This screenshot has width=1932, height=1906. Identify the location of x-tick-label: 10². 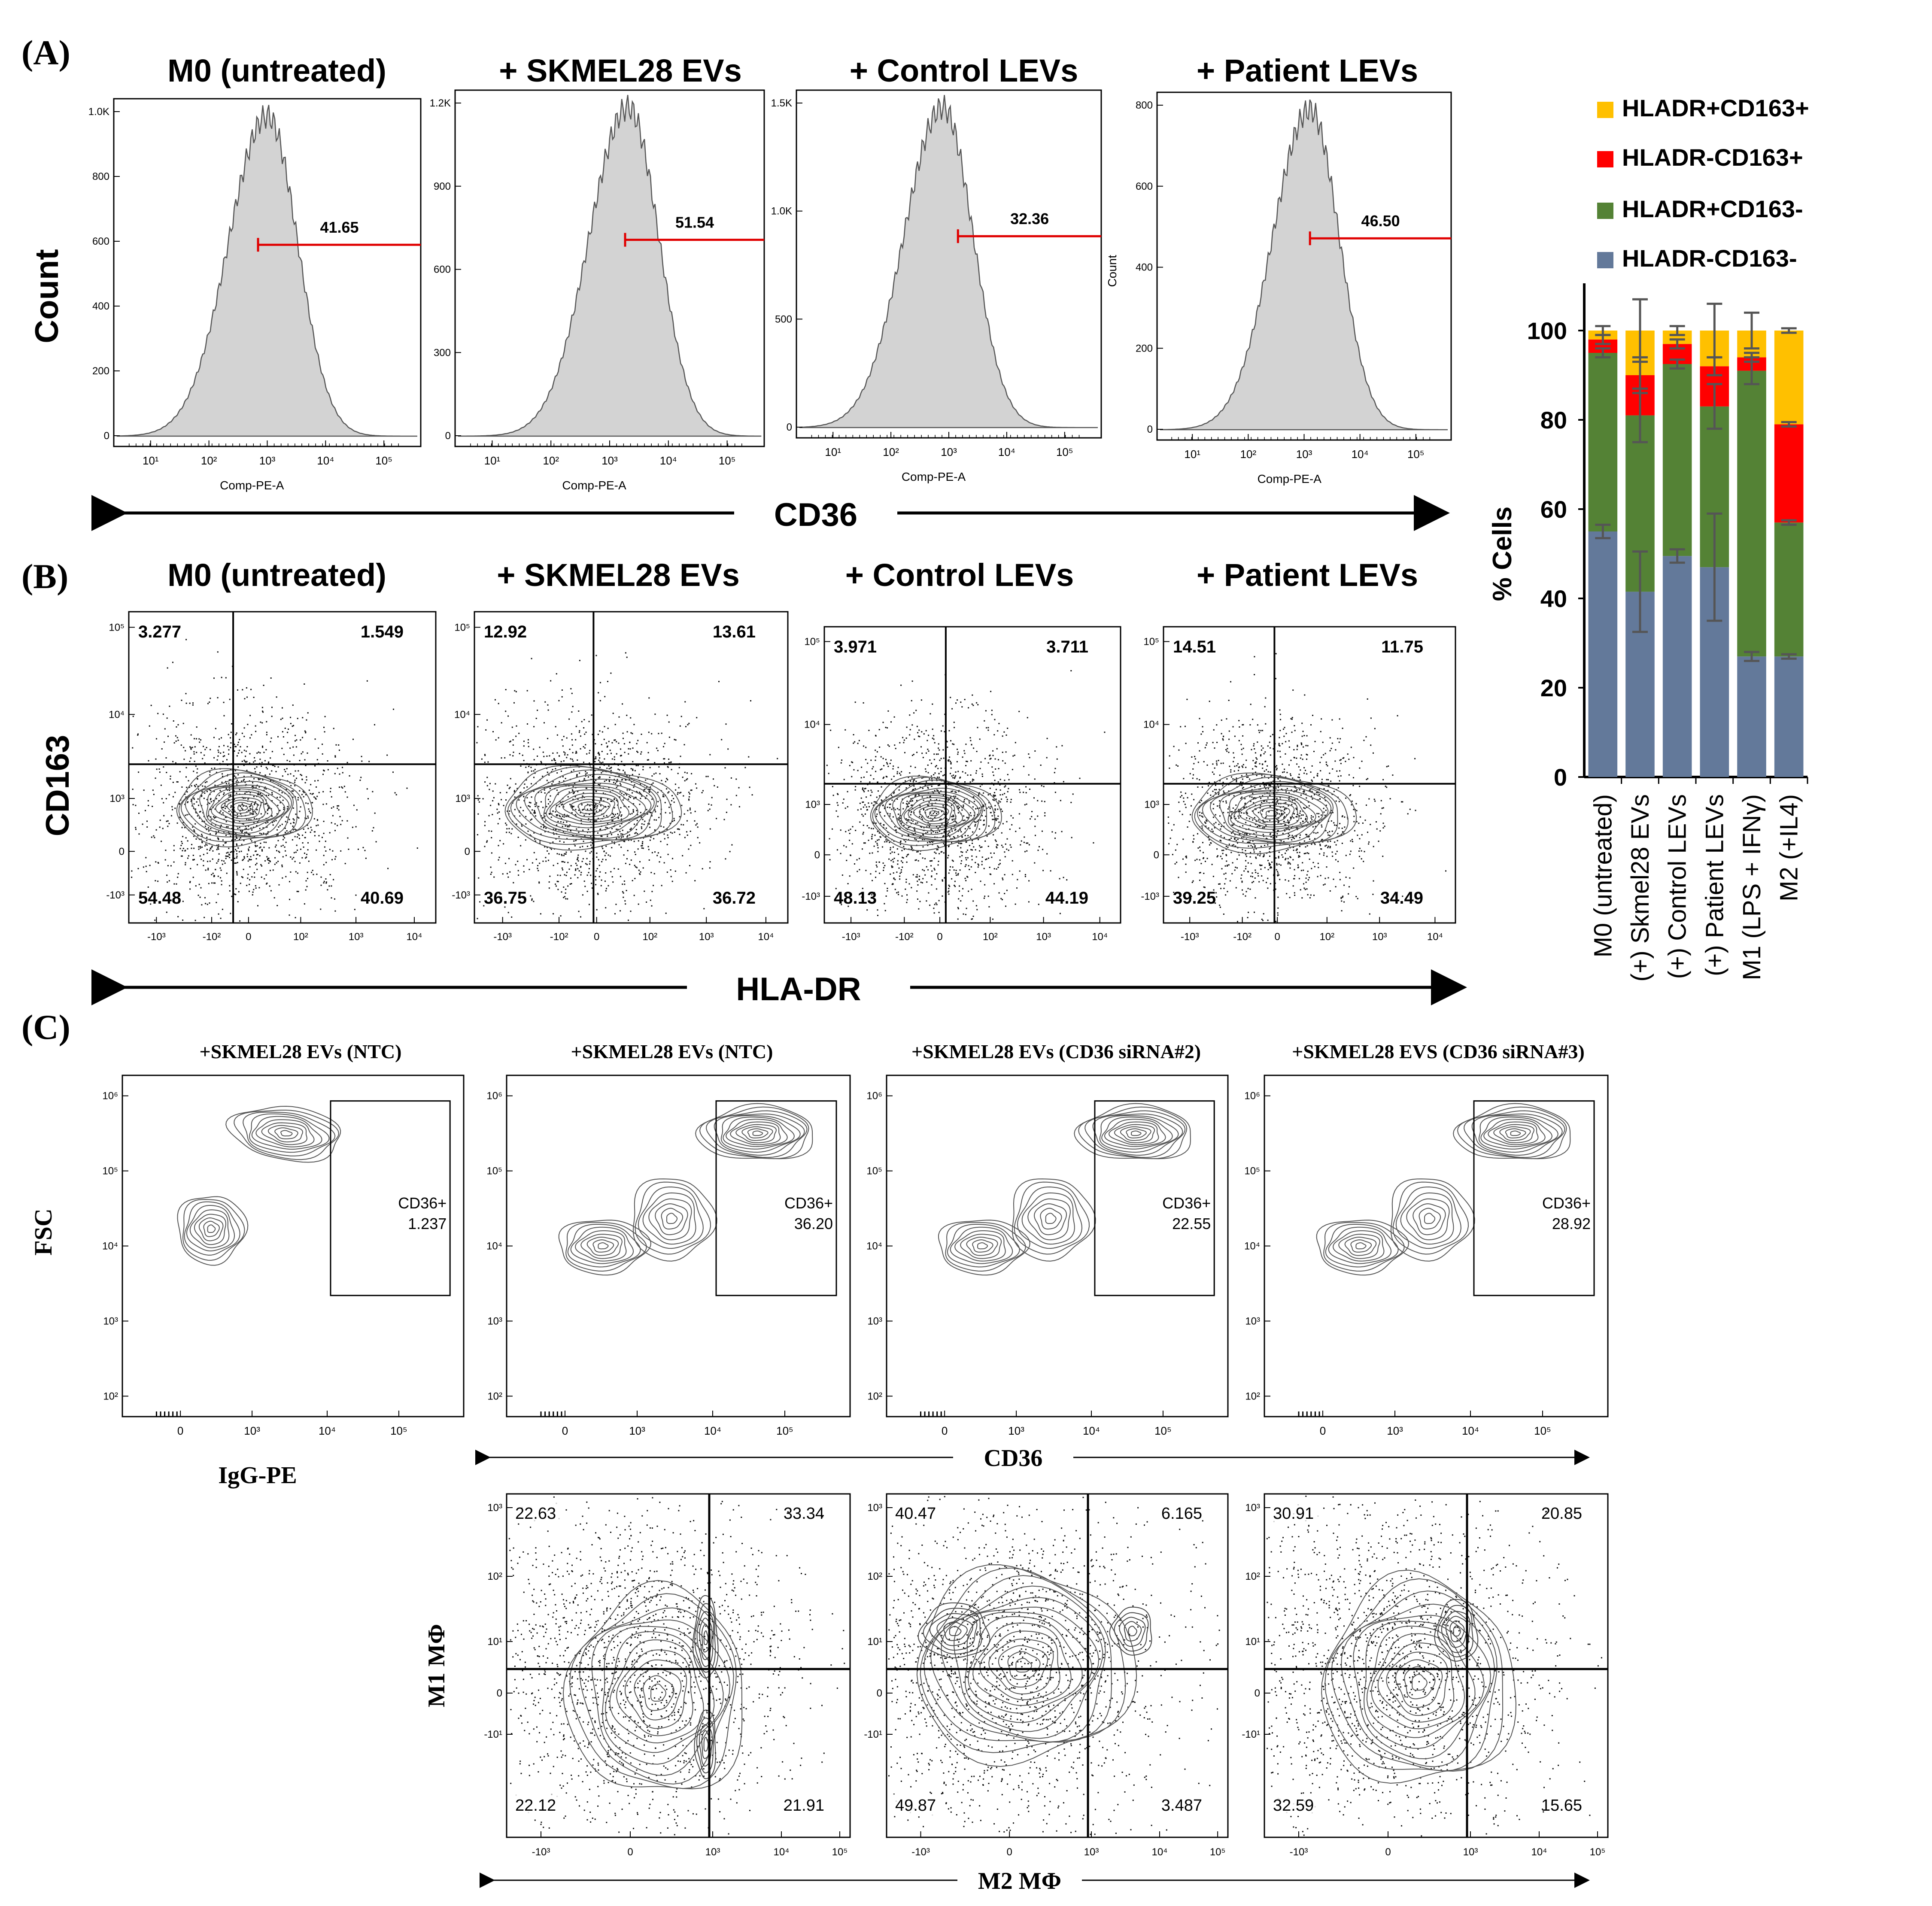
(991, 937).